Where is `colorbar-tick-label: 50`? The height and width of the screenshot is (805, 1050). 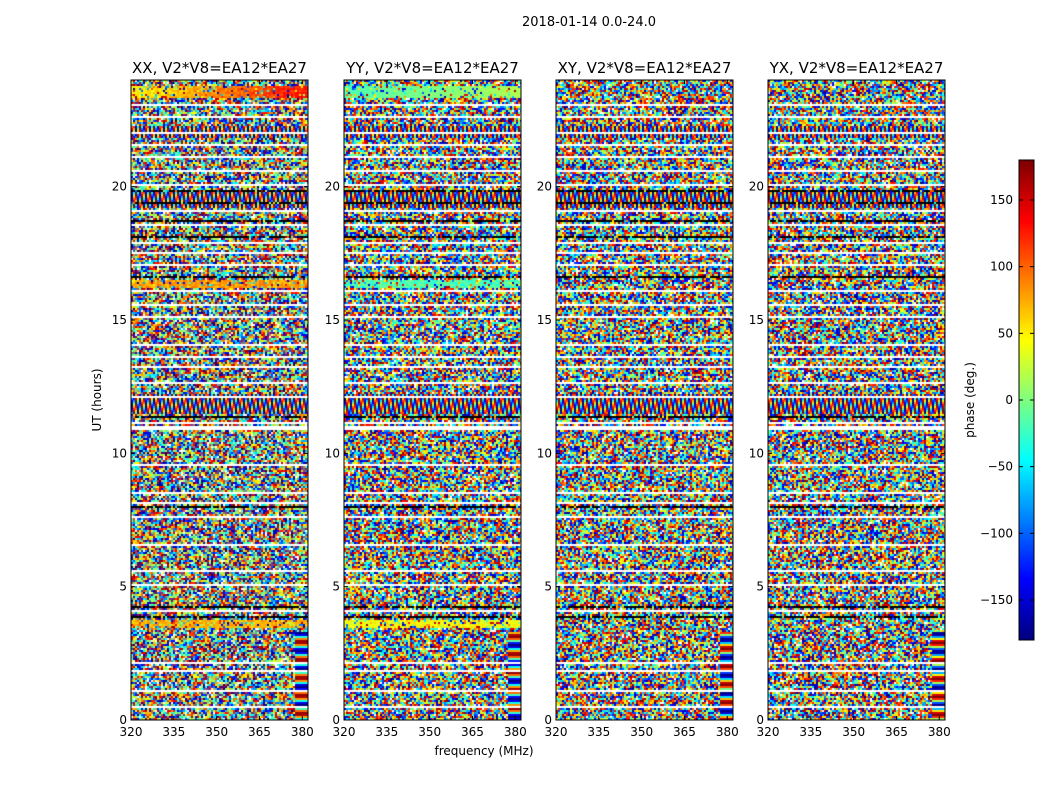 colorbar-tick-label: 50 is located at coordinates (1005, 333).